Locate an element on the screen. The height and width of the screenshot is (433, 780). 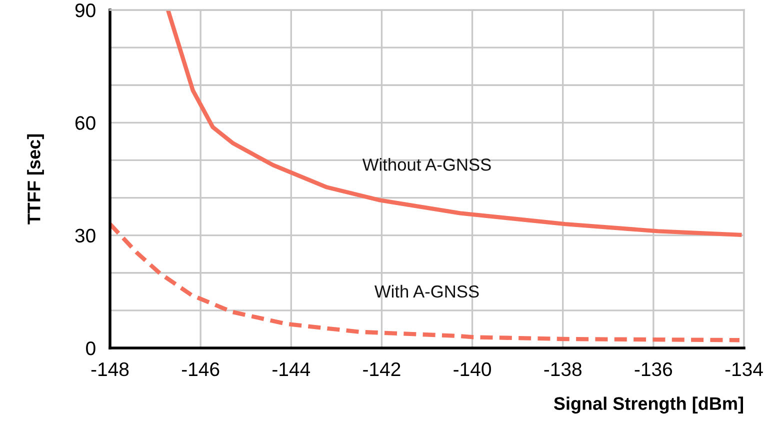
x-tick-label: -136 is located at coordinates (653, 369).